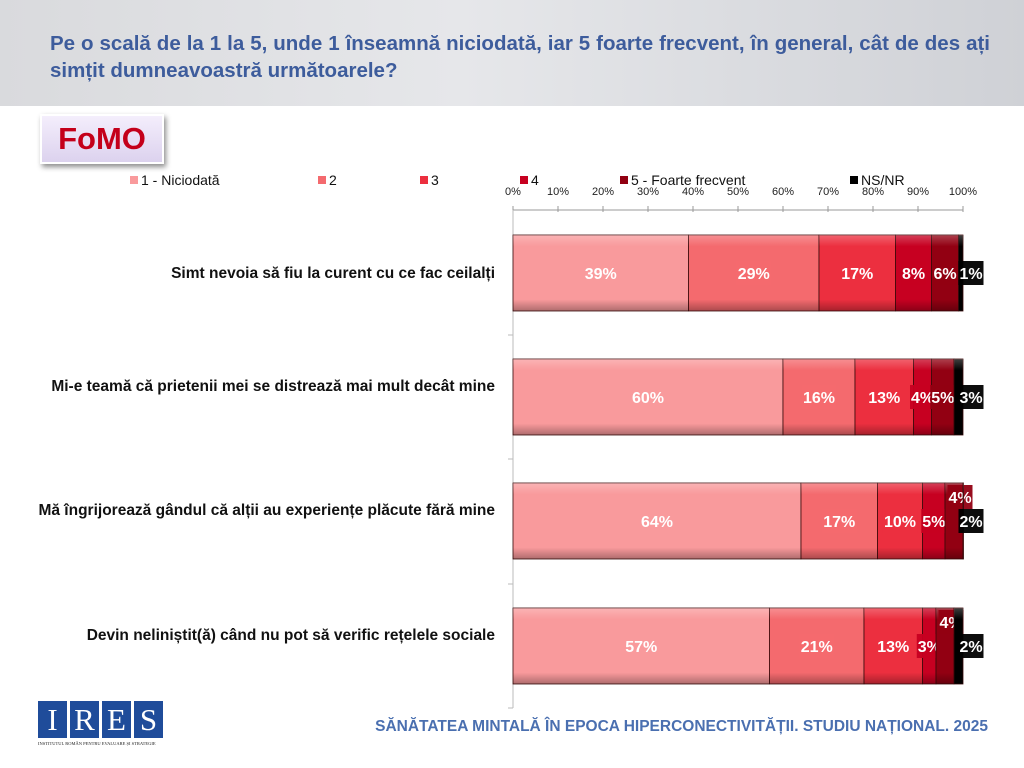 The image size is (1024, 768). Describe the element at coordinates (148, 719) in the screenshot. I see `logo-letter: S` at that location.